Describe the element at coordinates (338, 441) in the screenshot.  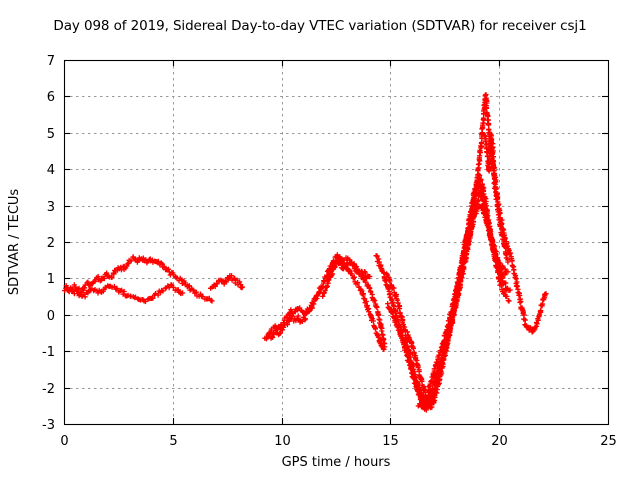
I see `x-tick-labels: 0 5 10 15 20 25` at that location.